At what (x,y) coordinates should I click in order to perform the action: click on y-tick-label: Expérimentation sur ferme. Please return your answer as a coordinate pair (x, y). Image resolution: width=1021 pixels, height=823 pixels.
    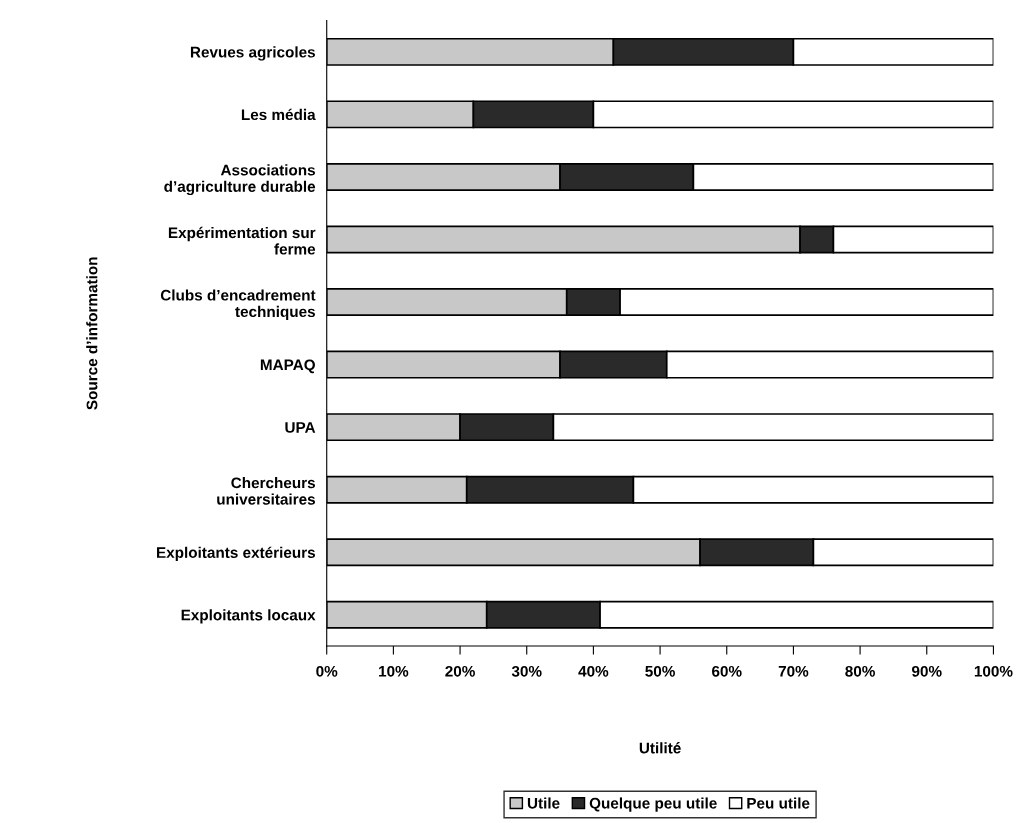
    Looking at the image, I should click on (242, 240).